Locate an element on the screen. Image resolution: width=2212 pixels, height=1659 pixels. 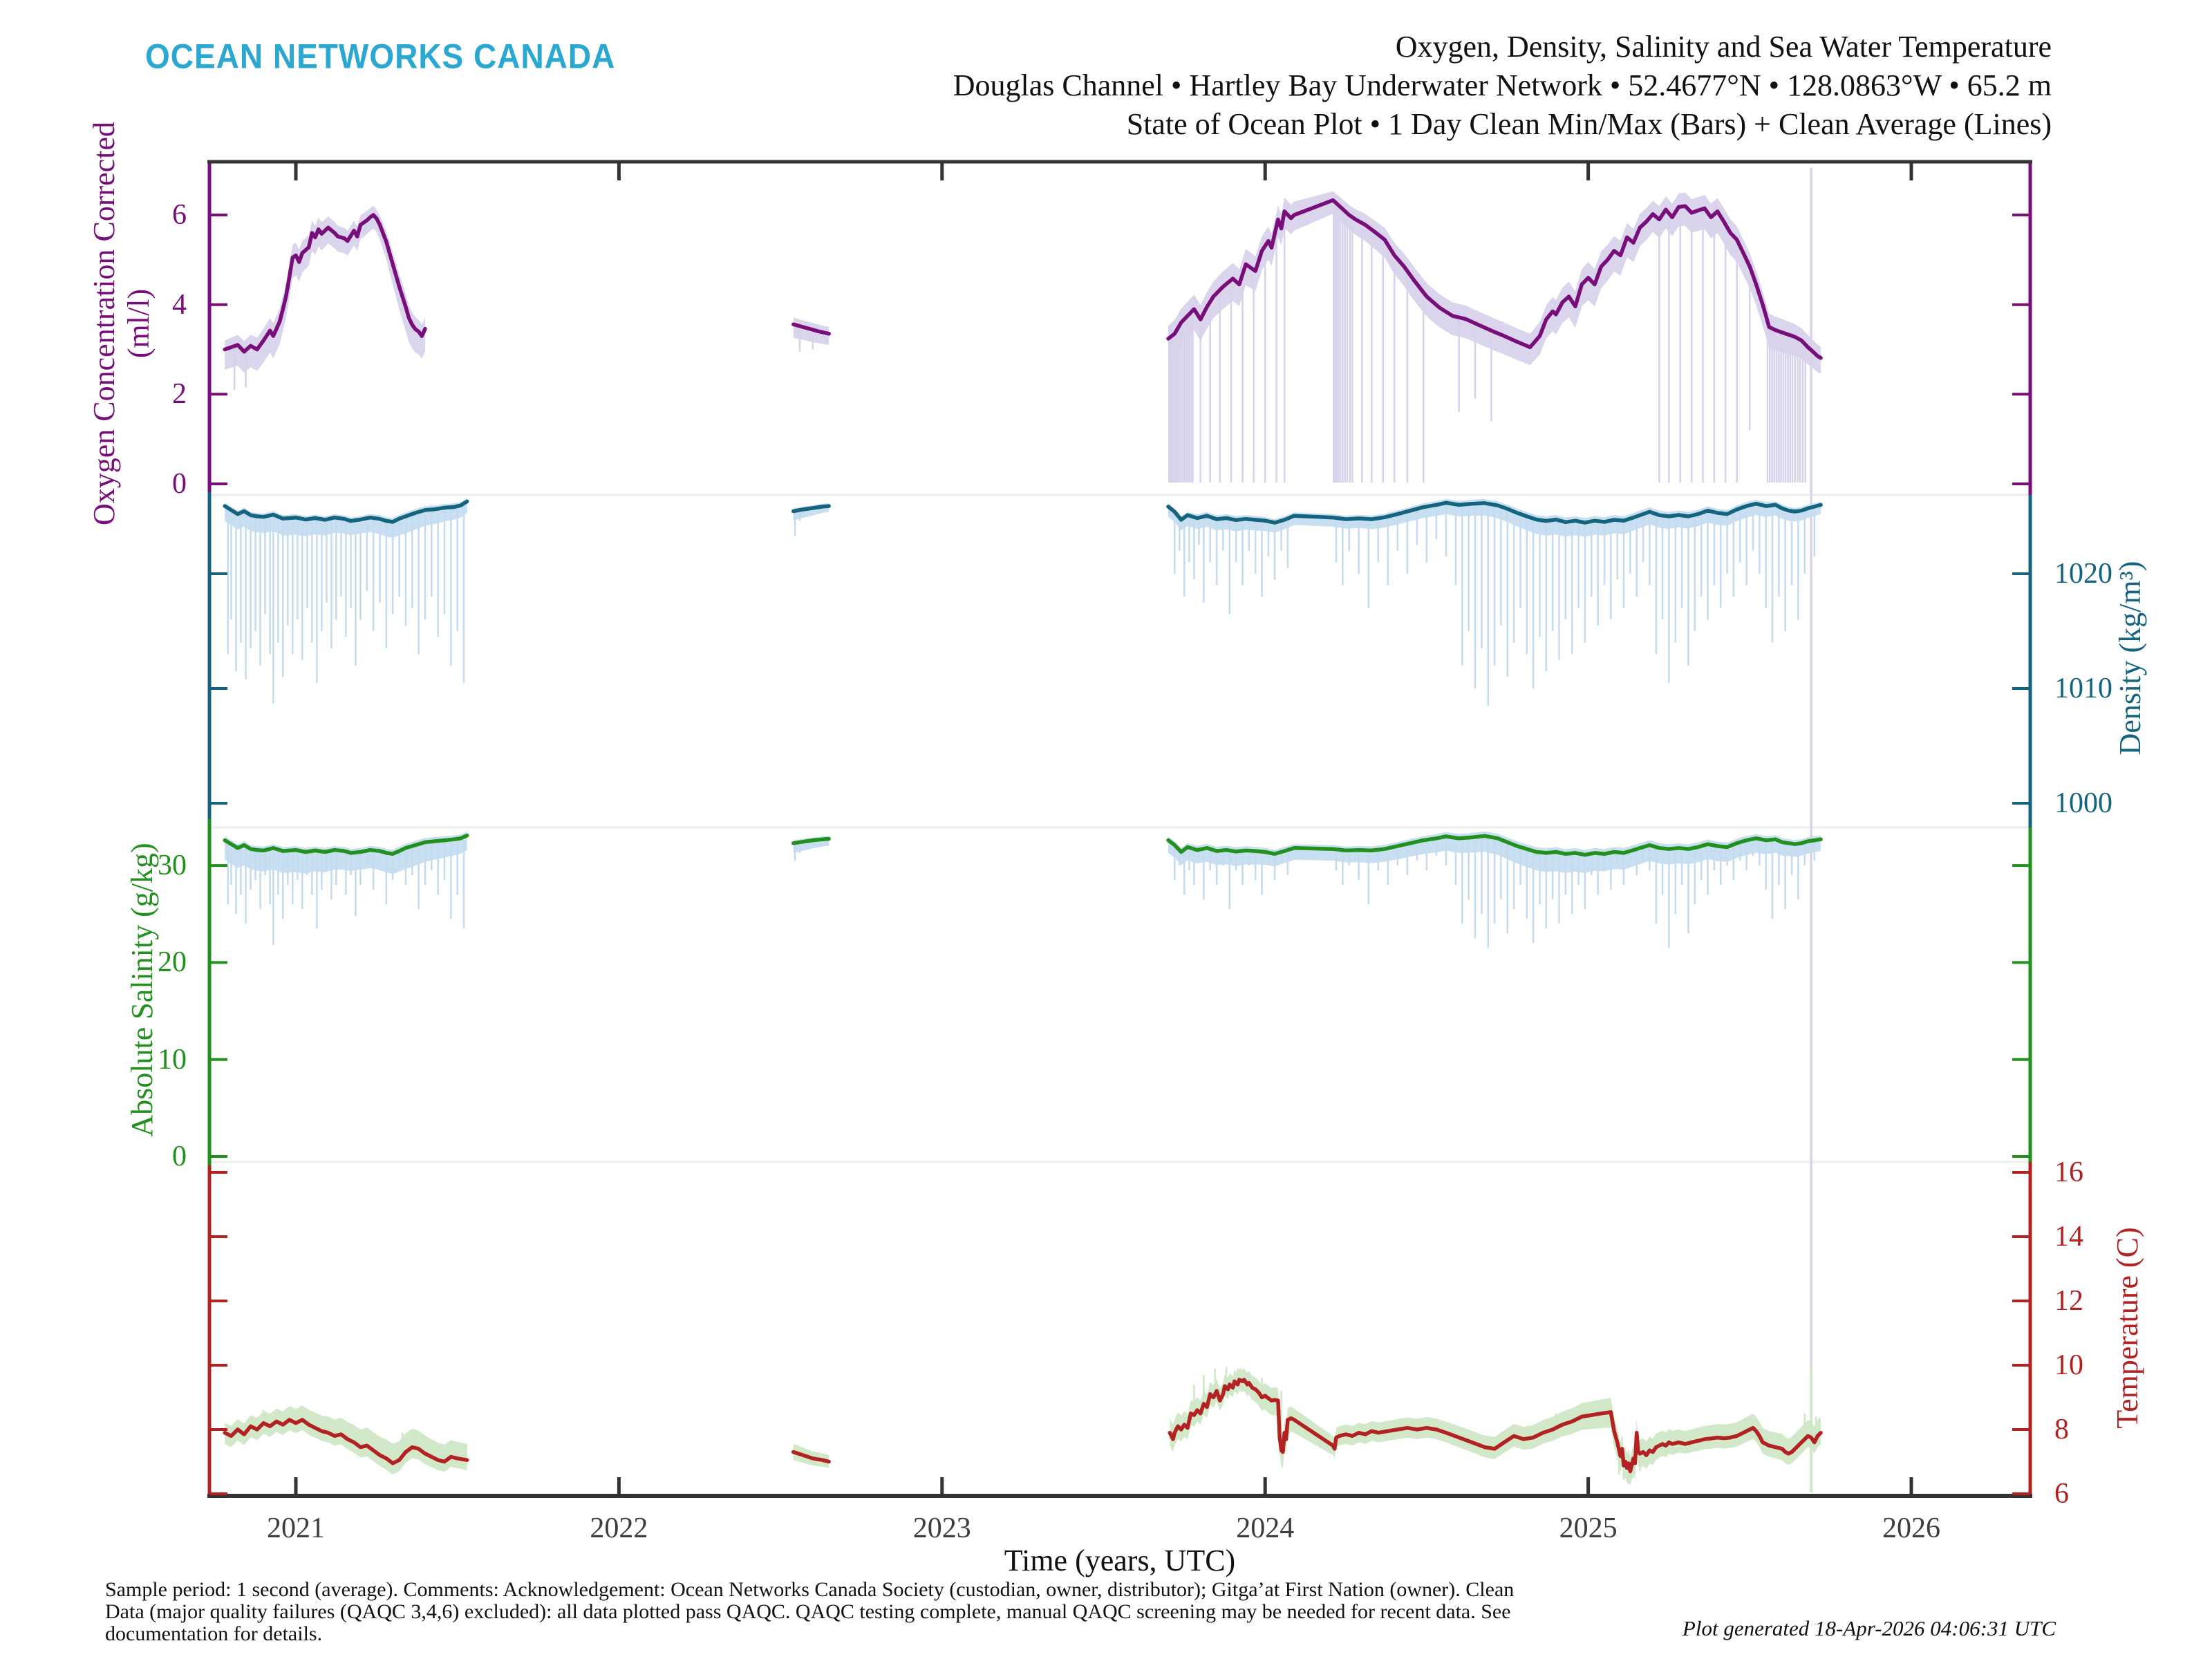
oxygen-tick-label: 0 is located at coordinates (180, 484).